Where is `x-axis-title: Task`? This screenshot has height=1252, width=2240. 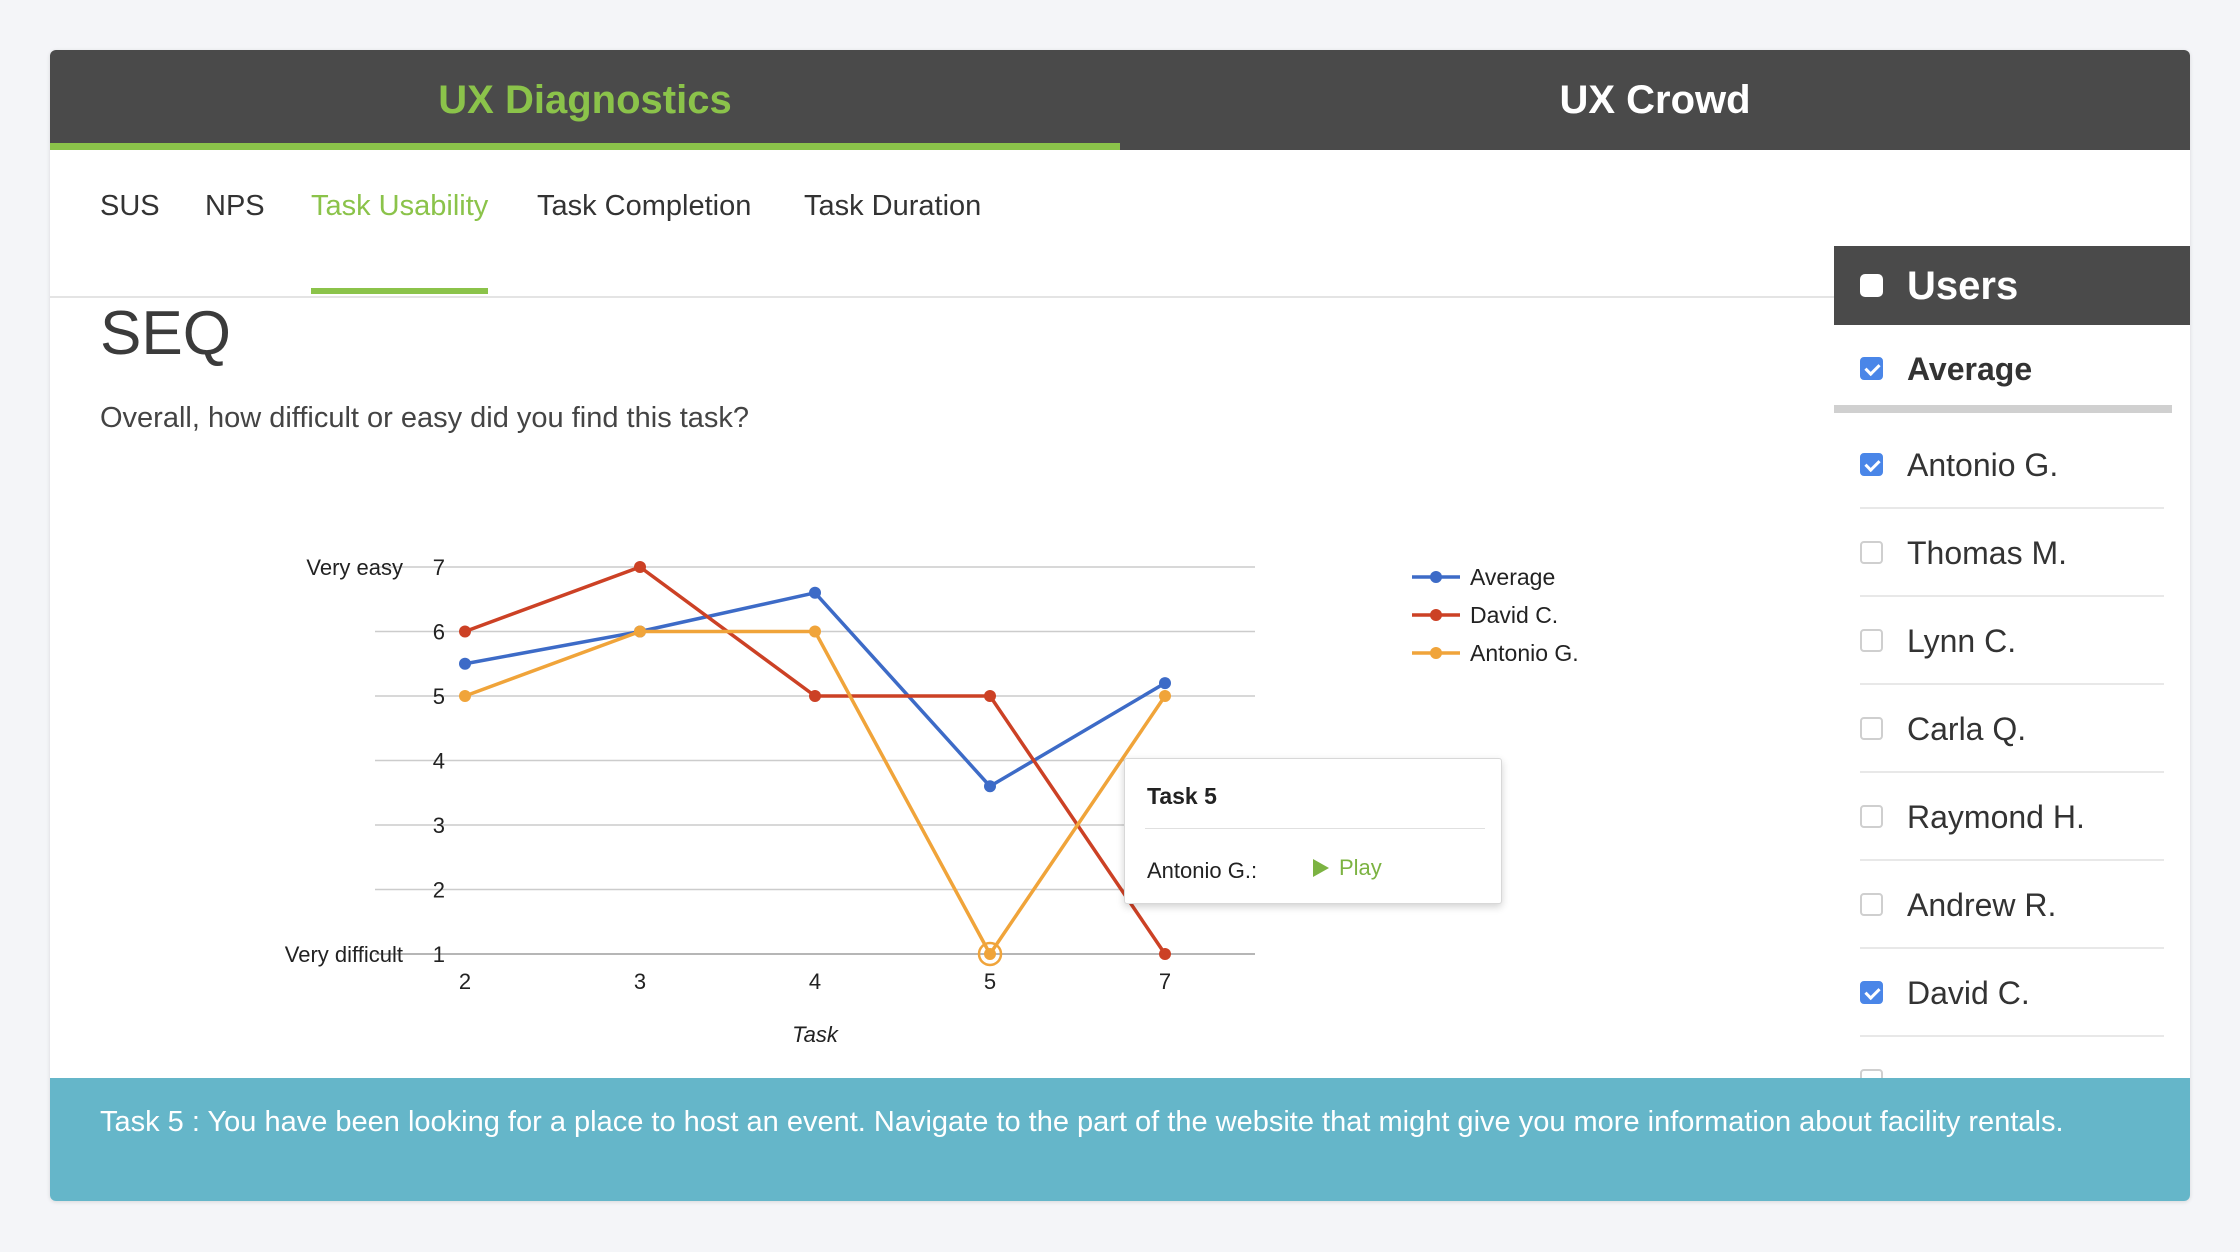
x-axis-title: Task is located at coordinates (815, 1034).